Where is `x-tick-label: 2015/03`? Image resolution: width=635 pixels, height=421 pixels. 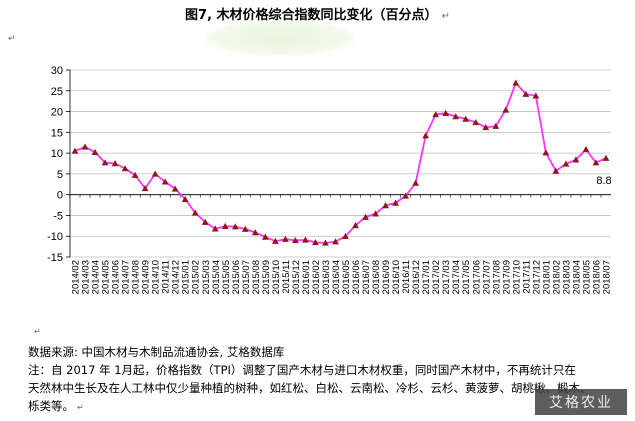
x-tick-label: 2015/03 is located at coordinates (206, 277).